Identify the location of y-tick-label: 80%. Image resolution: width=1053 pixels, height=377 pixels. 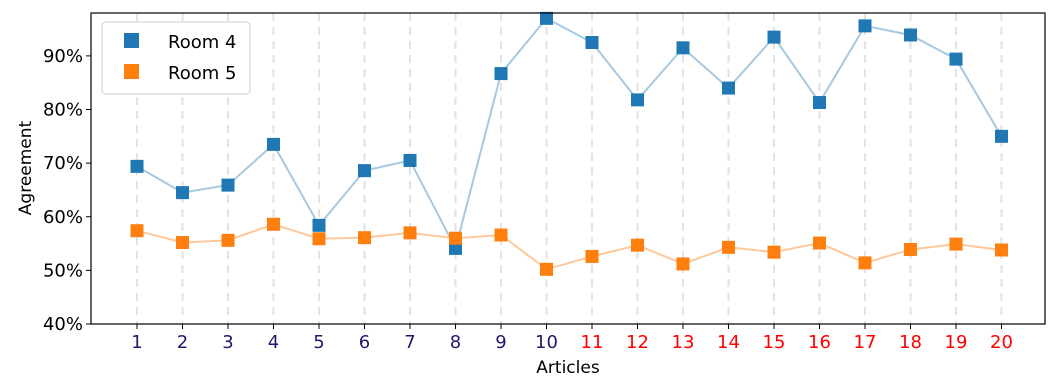
(63, 110).